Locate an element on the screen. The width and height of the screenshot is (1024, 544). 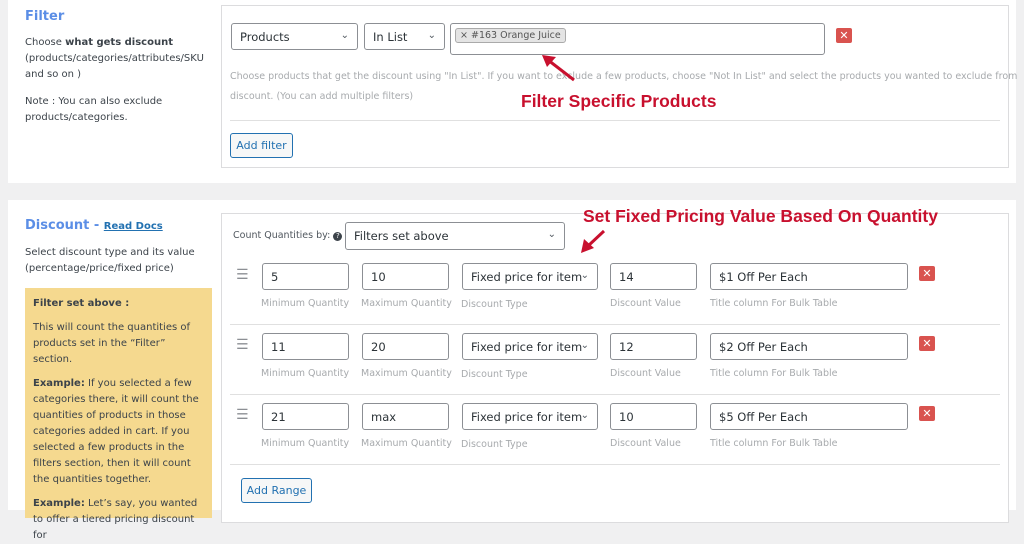
filter-title: Filter is located at coordinates (45, 16).